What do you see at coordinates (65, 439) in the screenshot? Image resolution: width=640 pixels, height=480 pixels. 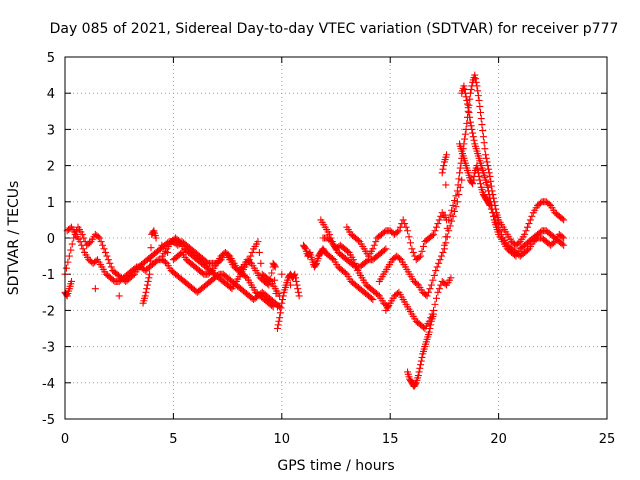 I see `x-tick-label: 0` at bounding box center [65, 439].